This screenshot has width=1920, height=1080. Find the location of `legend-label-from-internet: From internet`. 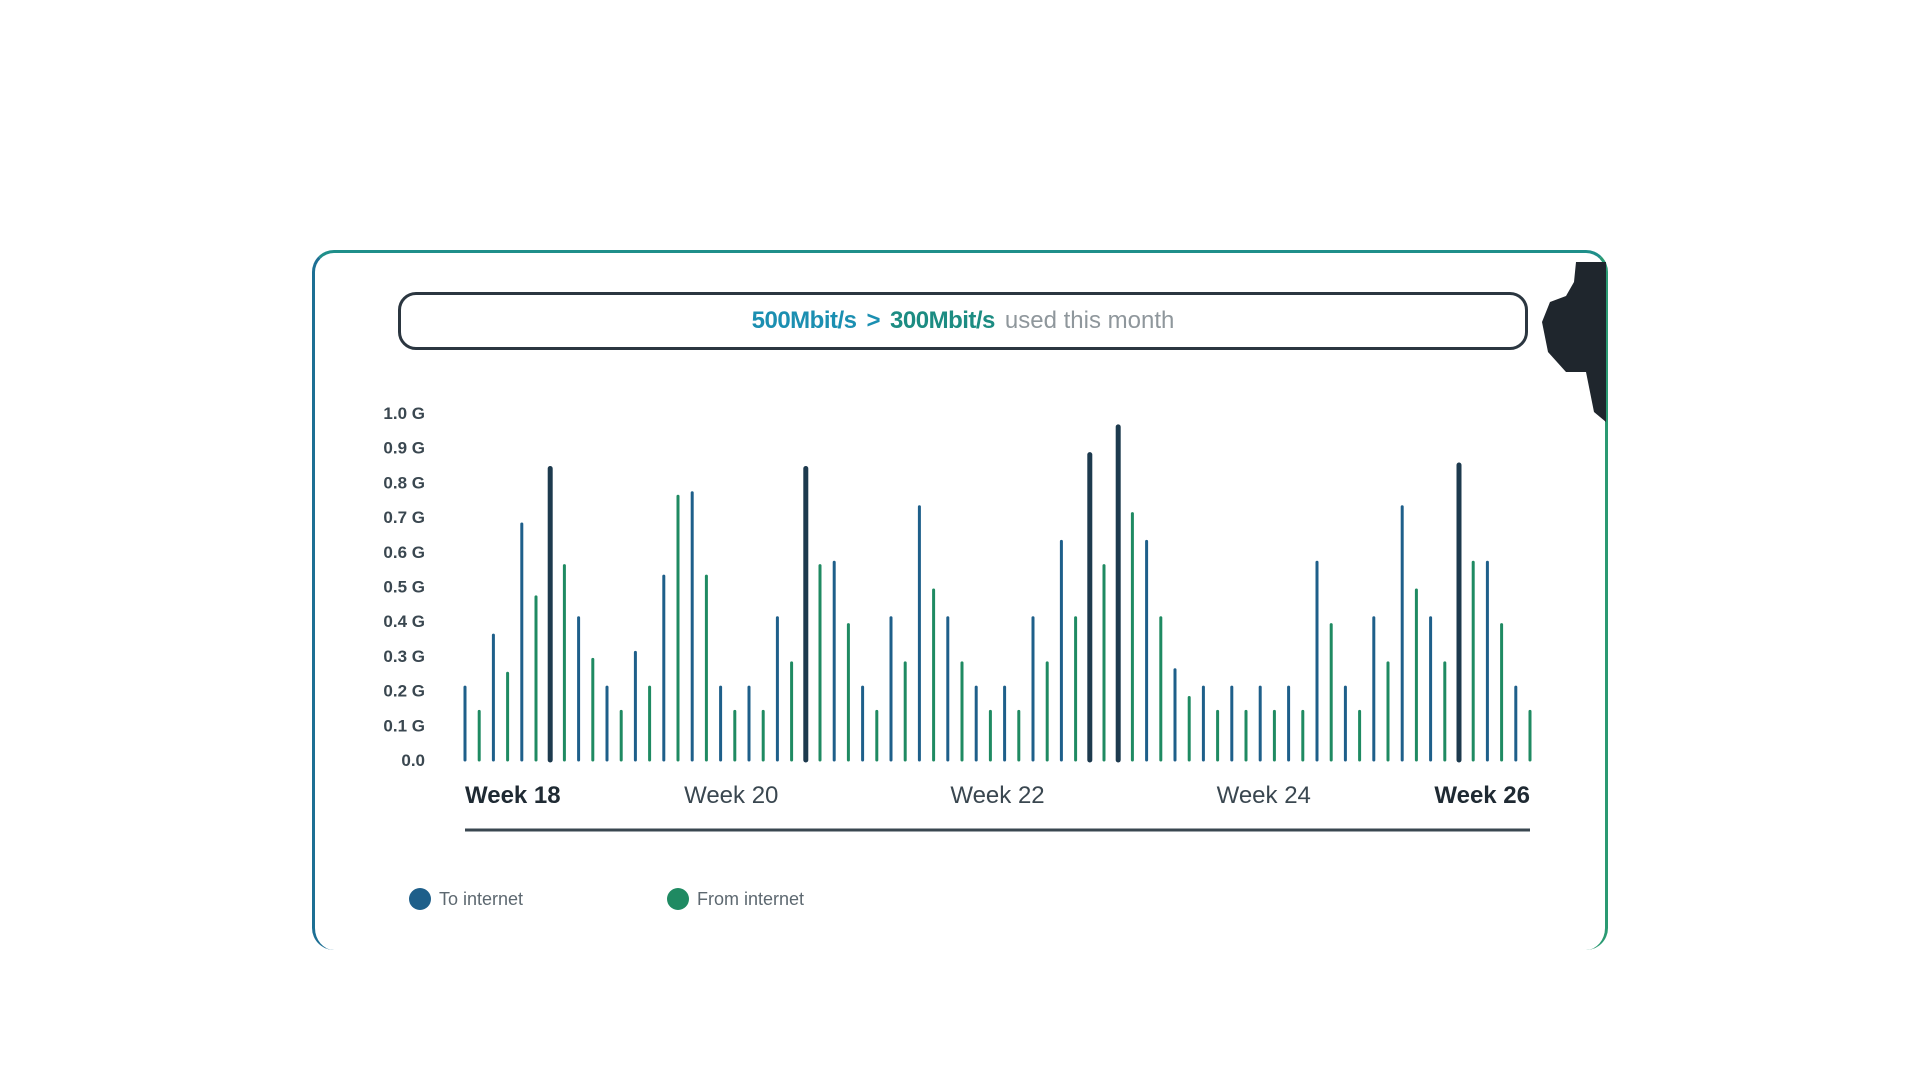

legend-label-from-internet: From internet is located at coordinates (751, 898).